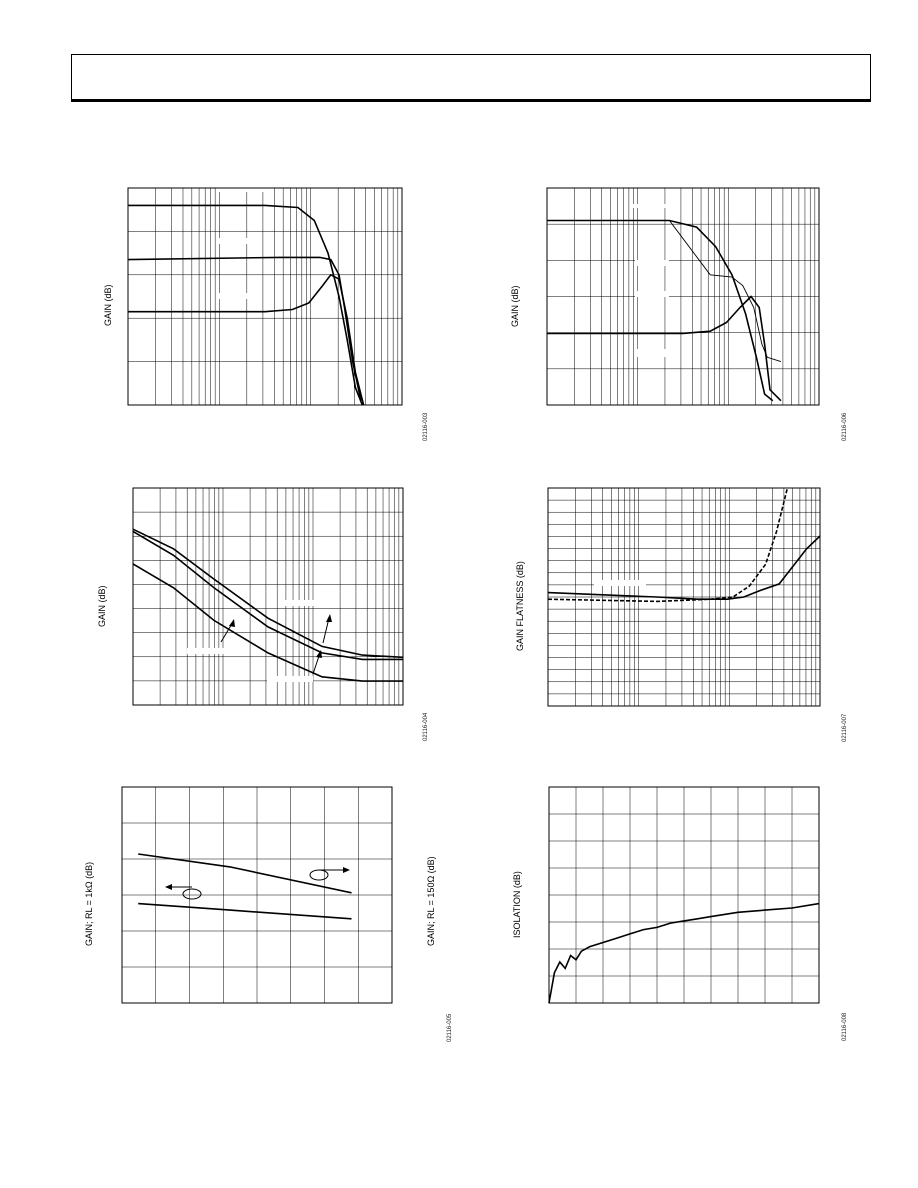 The height and width of the screenshot is (1188, 918). What do you see at coordinates (319, 875) in the screenshot?
I see `c5-series-marker-ellipse-right` at bounding box center [319, 875].